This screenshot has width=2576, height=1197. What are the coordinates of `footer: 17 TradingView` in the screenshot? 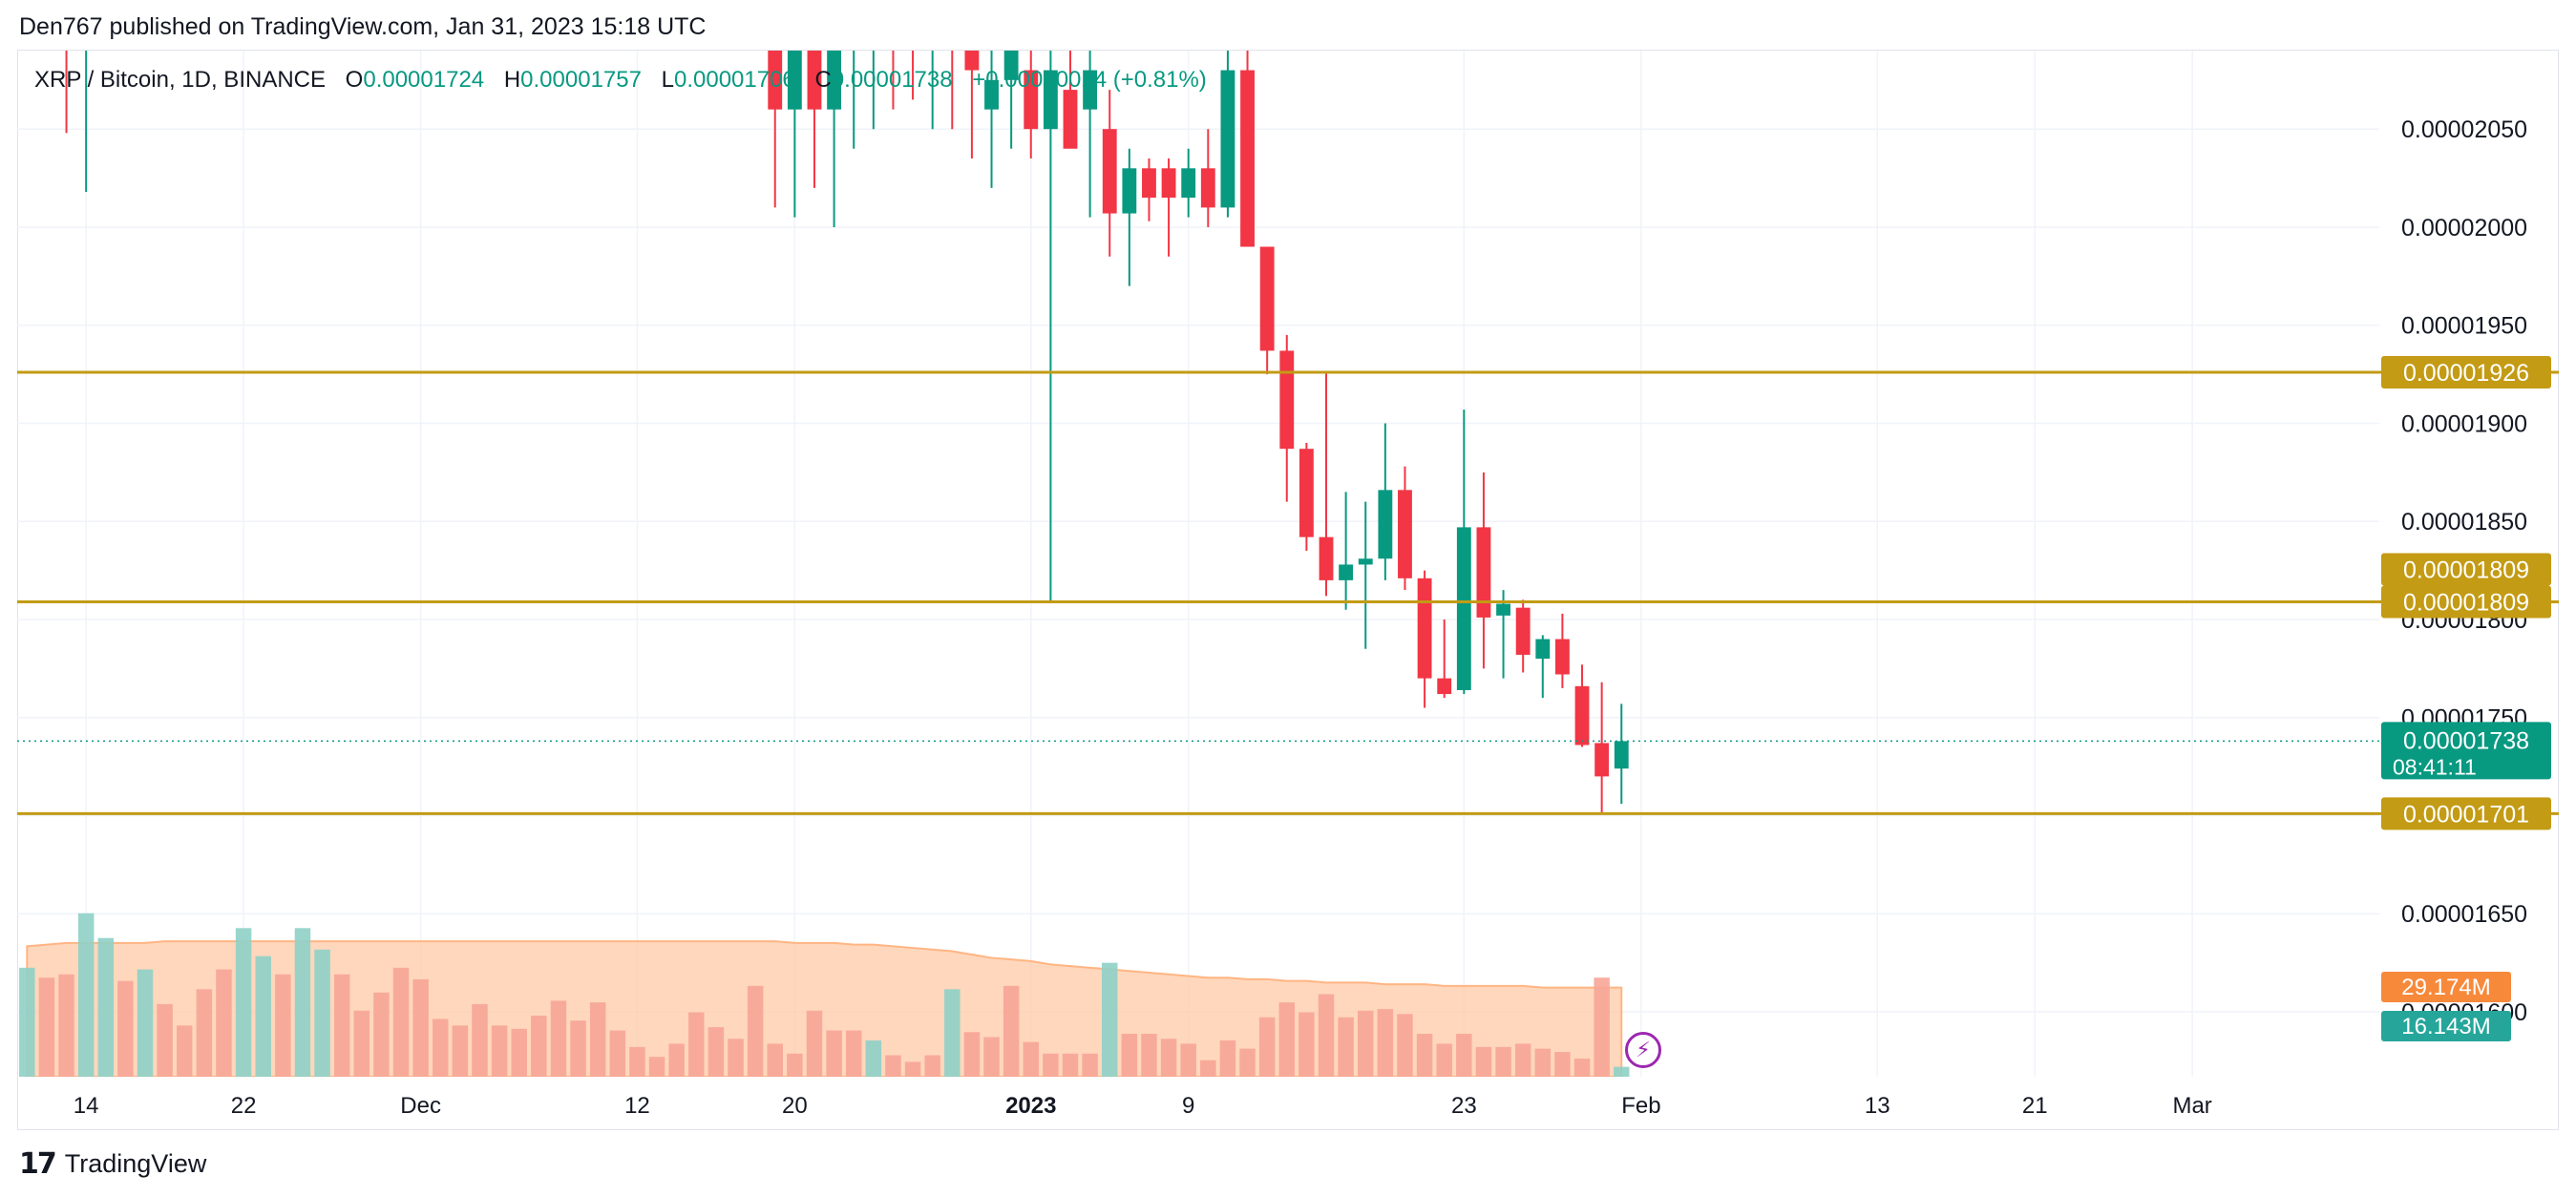 It's located at (112, 1164).